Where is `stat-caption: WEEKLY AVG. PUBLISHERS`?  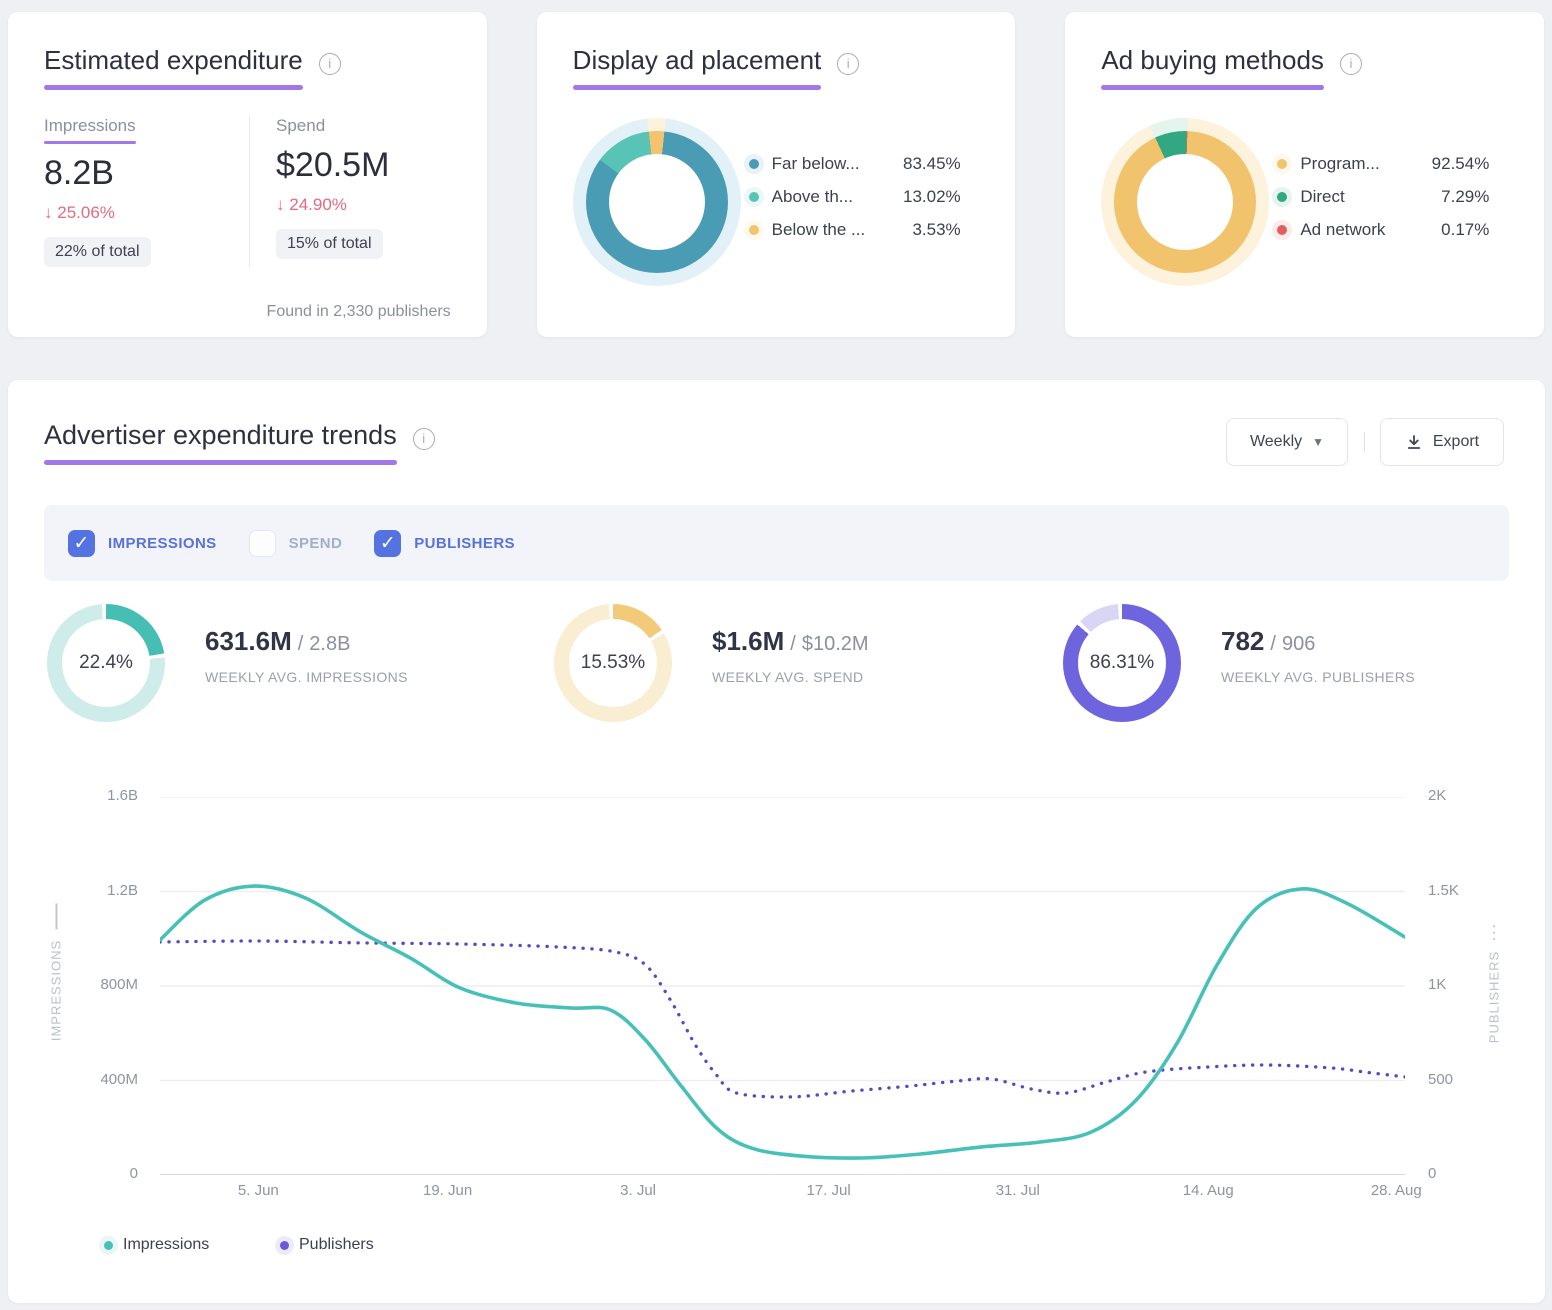 stat-caption: WEEKLY AVG. PUBLISHERS is located at coordinates (1318, 677).